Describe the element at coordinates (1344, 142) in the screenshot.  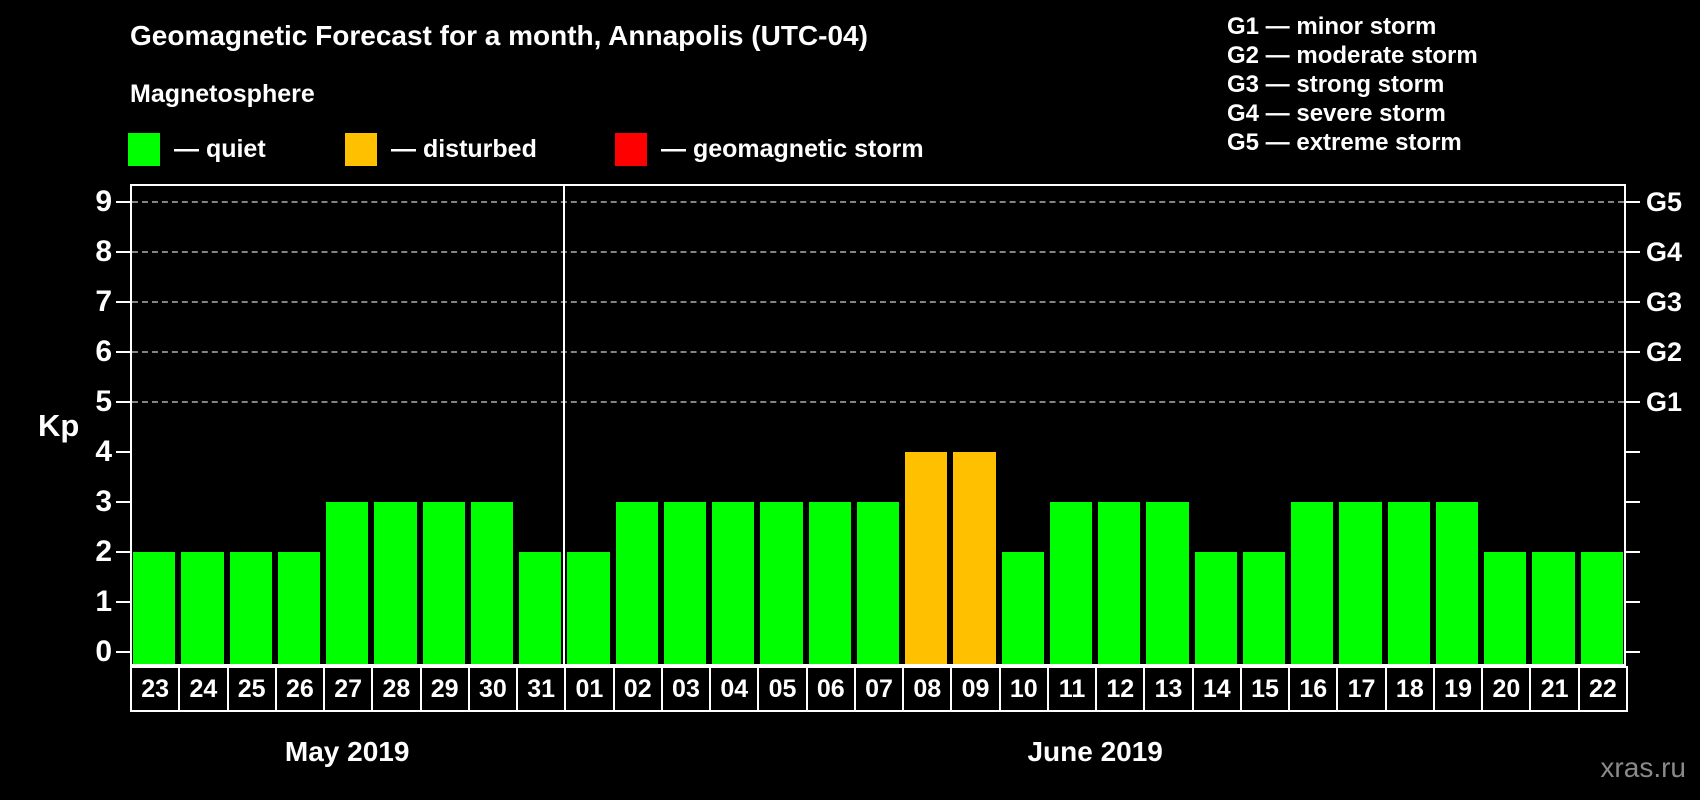
I see `g-legend-line-g5: G5 — extreme storm` at that location.